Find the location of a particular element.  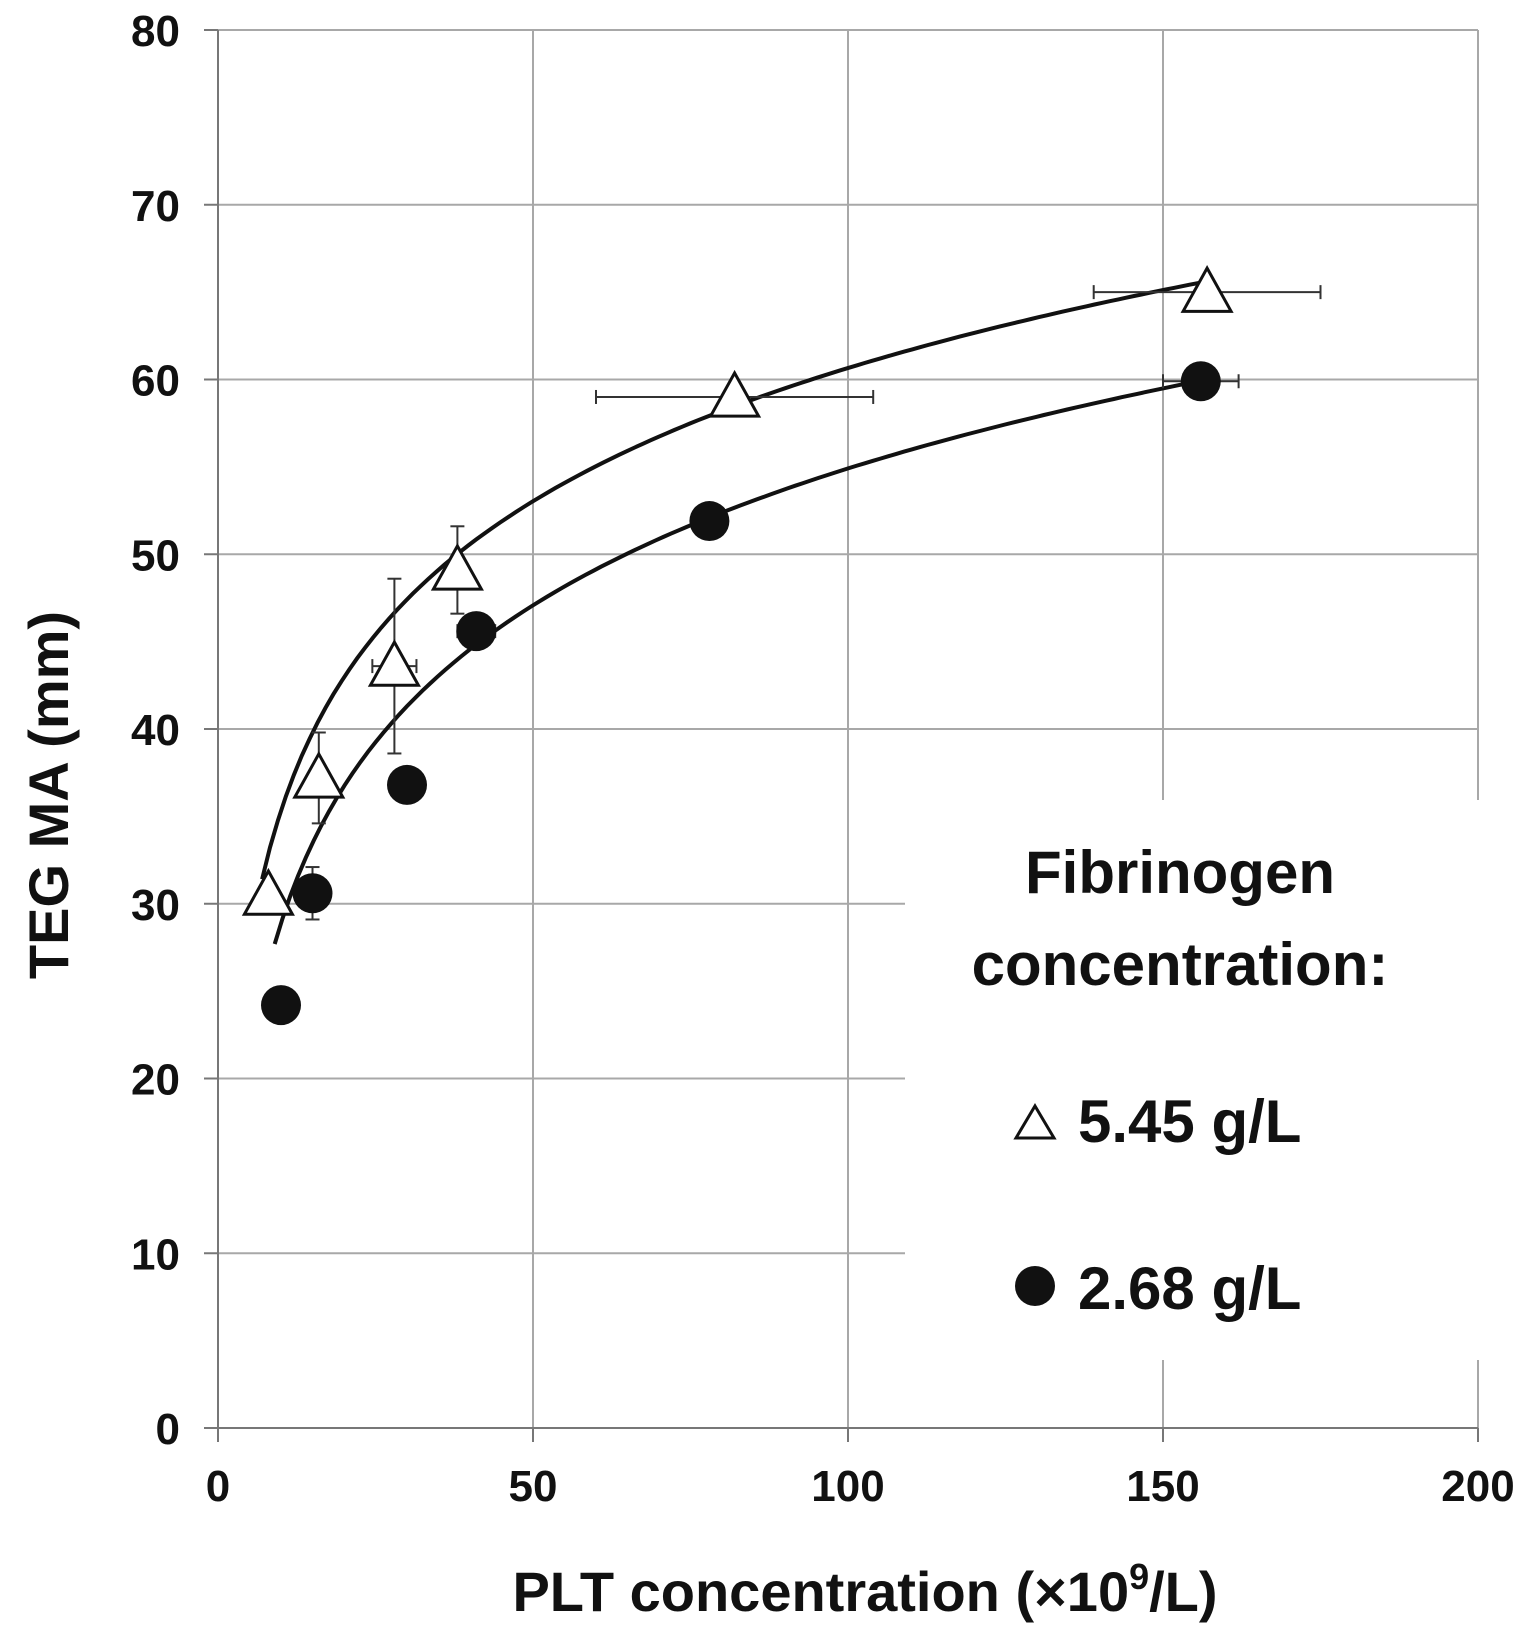

legend-label-series2: 2.68 g/L is located at coordinates (1189, 1288).